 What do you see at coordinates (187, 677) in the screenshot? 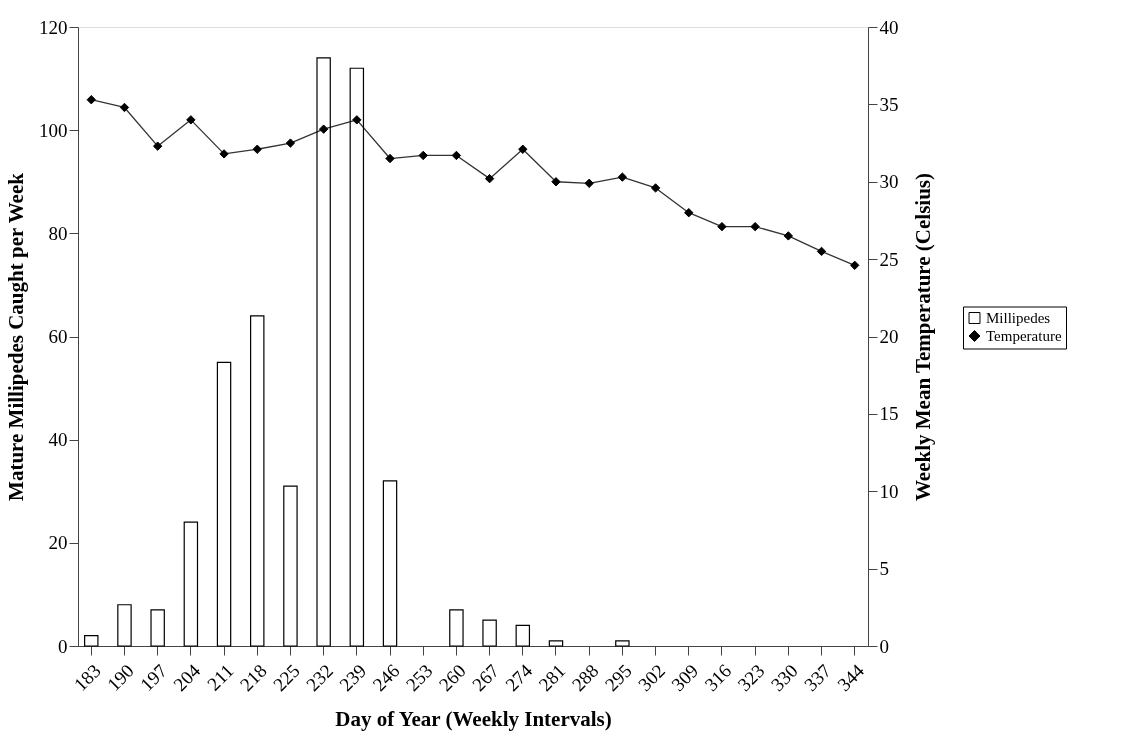
I see `x-tick-label: 204` at bounding box center [187, 677].